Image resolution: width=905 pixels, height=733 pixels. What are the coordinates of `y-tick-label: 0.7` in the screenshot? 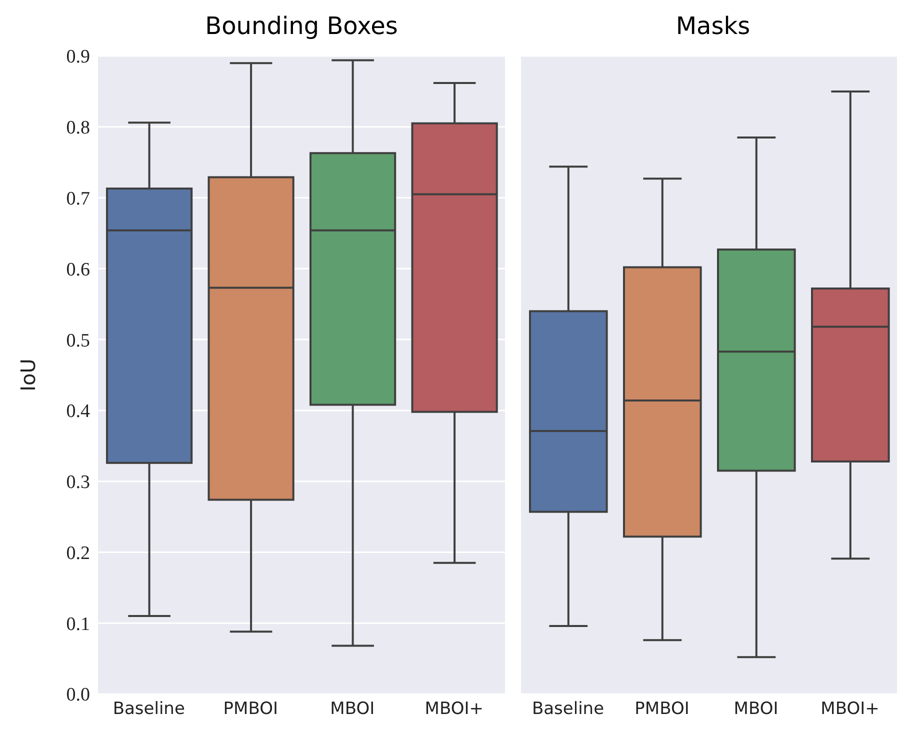 It's located at (78, 199).